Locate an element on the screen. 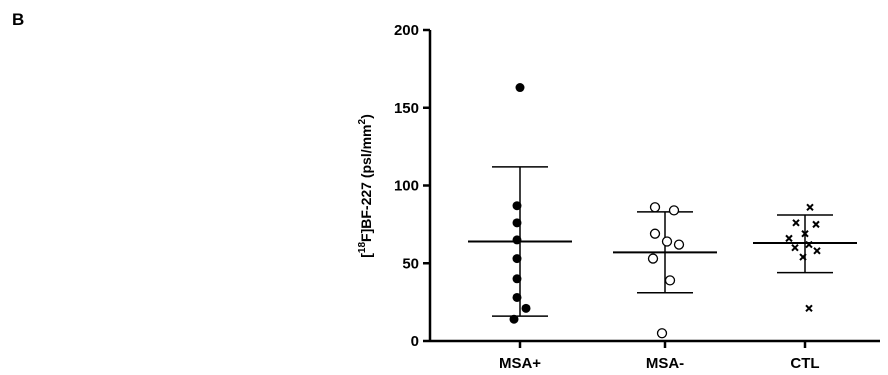  series-MSA+ is located at coordinates (520, 203).